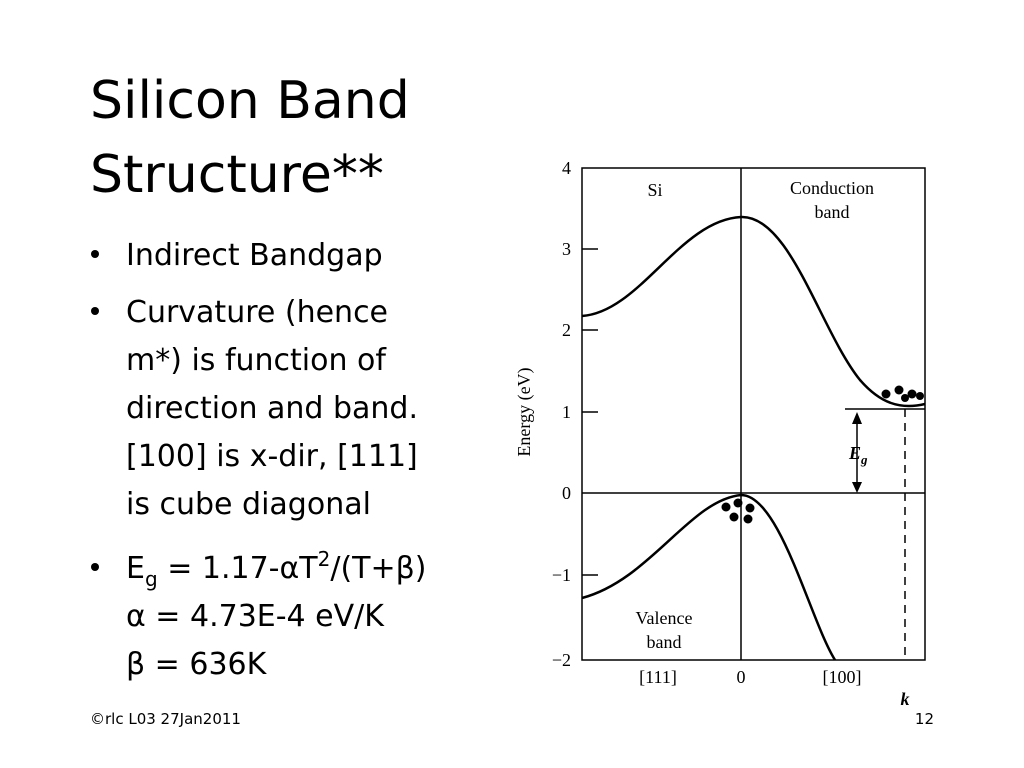  Describe the element at coordinates (664, 642) in the screenshot. I see `valence-label: band` at that location.